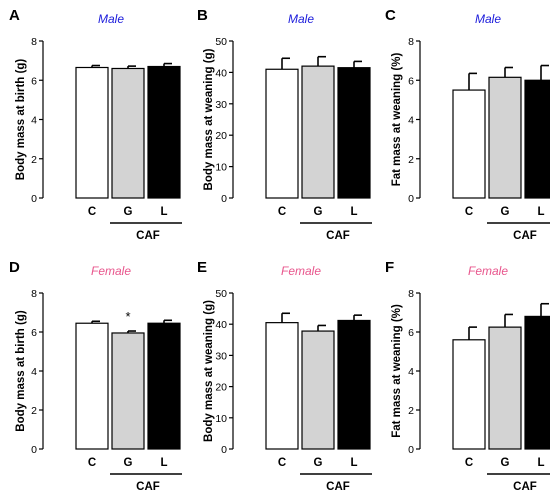  I want to click on significance-marker: *, so click(127, 316).